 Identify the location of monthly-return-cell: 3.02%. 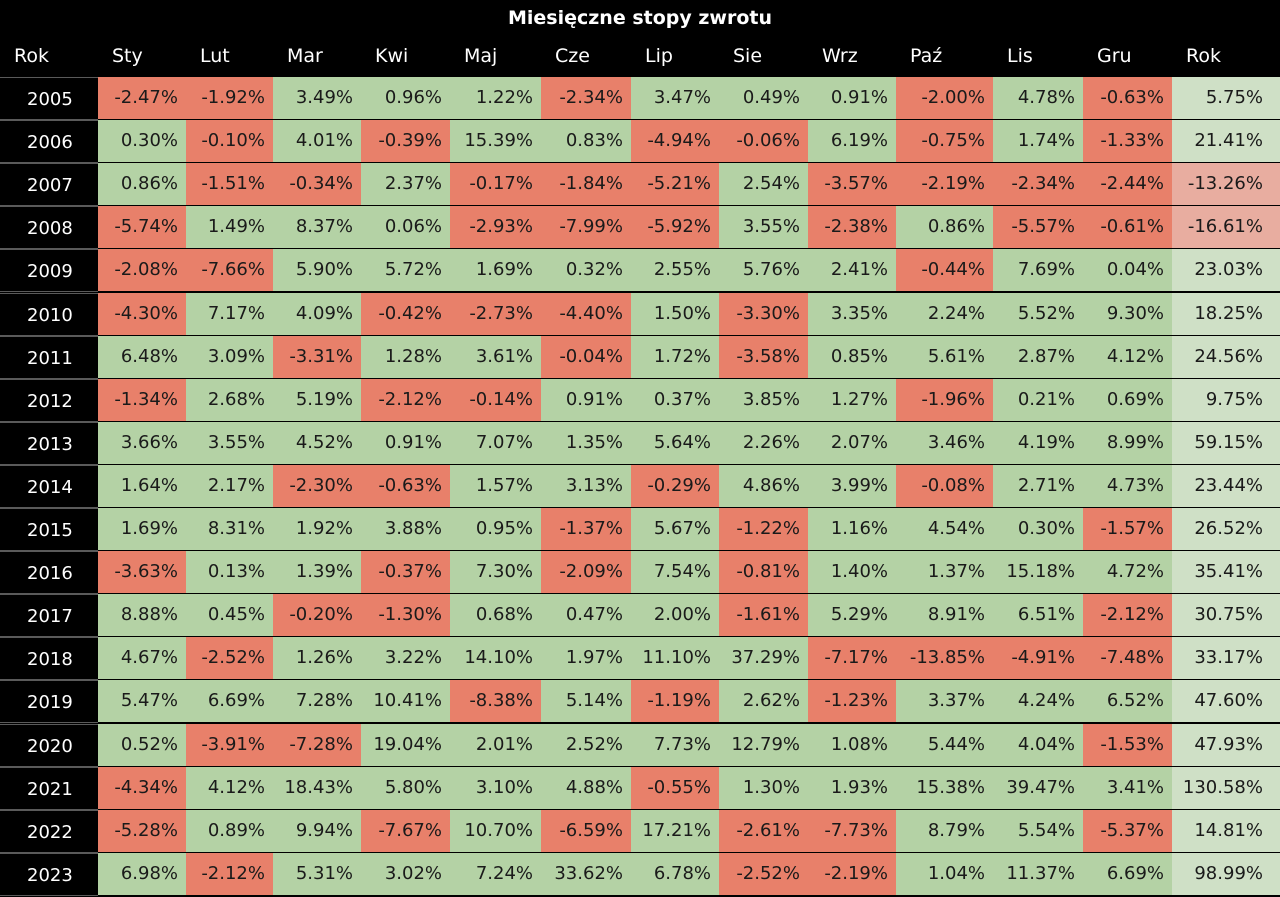
(405, 874).